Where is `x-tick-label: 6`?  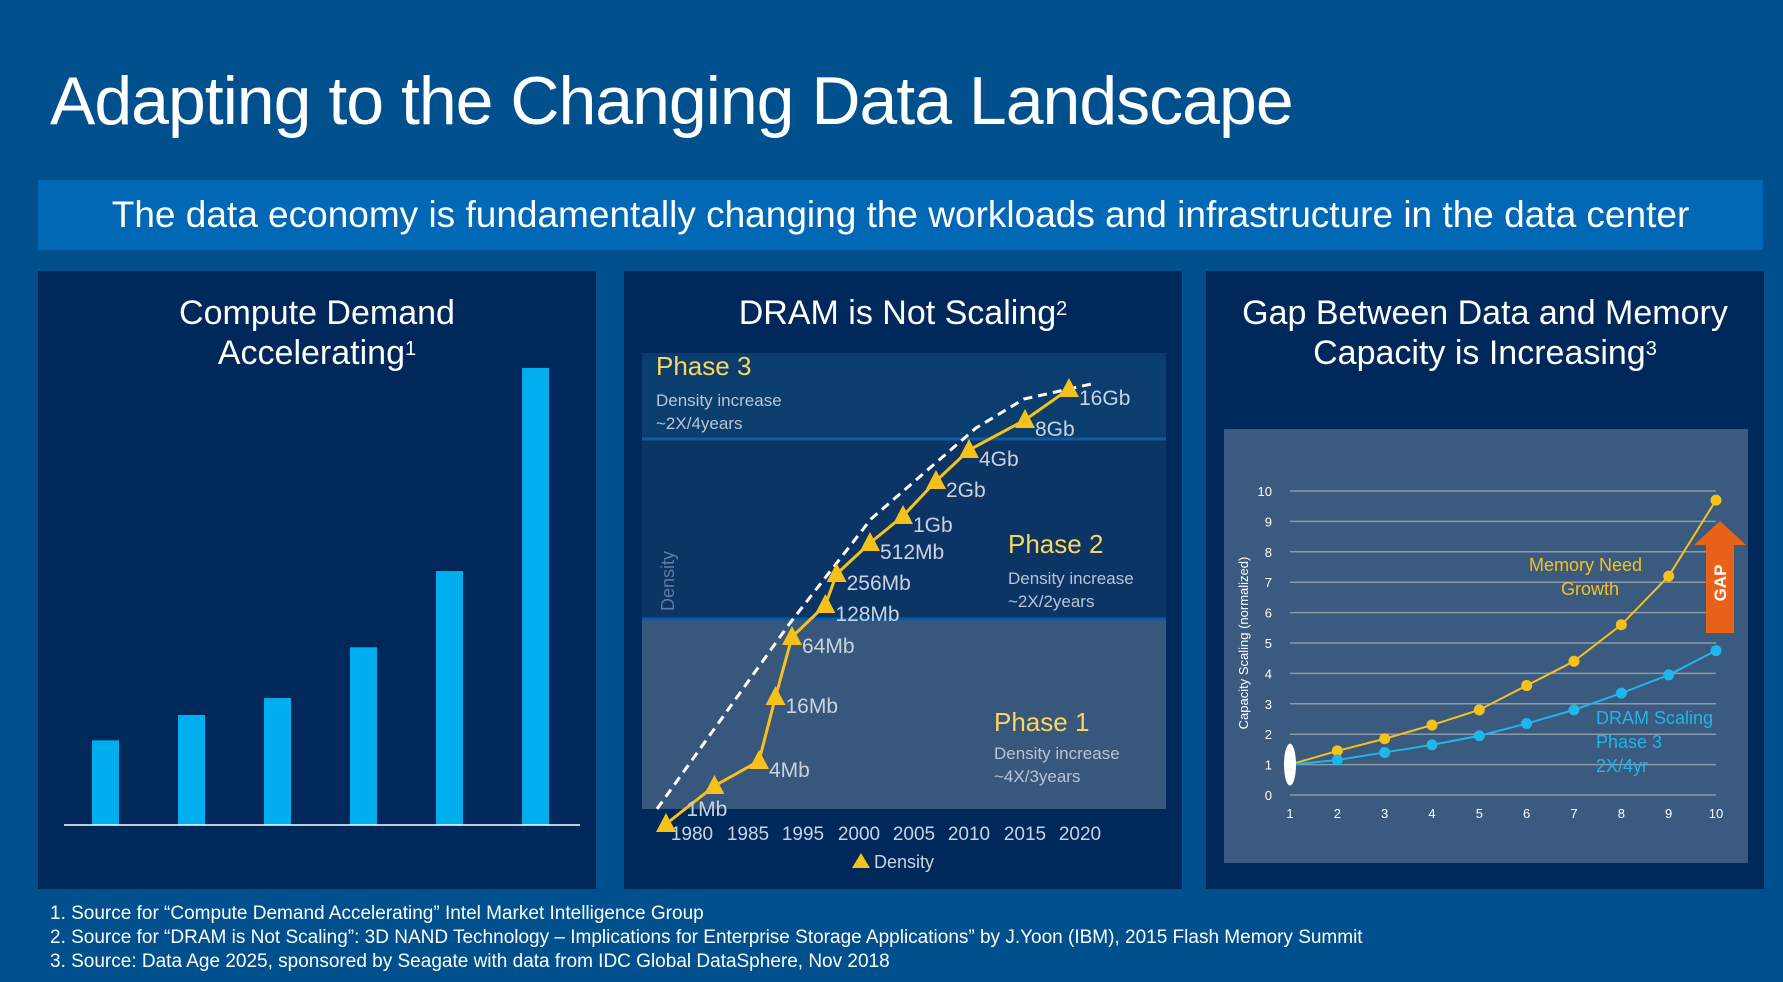
x-tick-label: 6 is located at coordinates (1526, 813).